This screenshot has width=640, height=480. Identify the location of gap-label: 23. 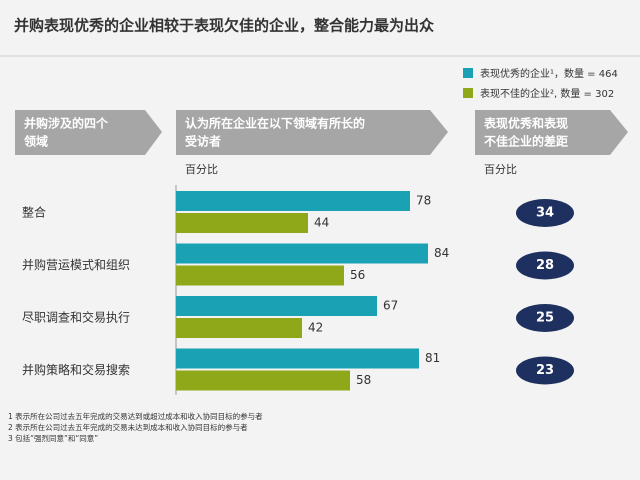
(545, 370).